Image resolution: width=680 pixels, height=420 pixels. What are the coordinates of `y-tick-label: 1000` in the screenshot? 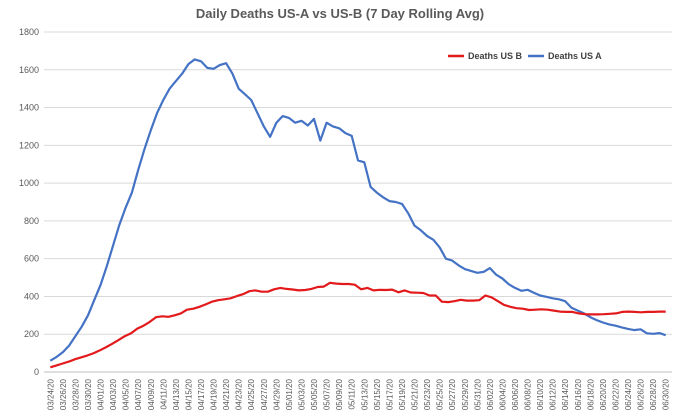 It's located at (29, 183).